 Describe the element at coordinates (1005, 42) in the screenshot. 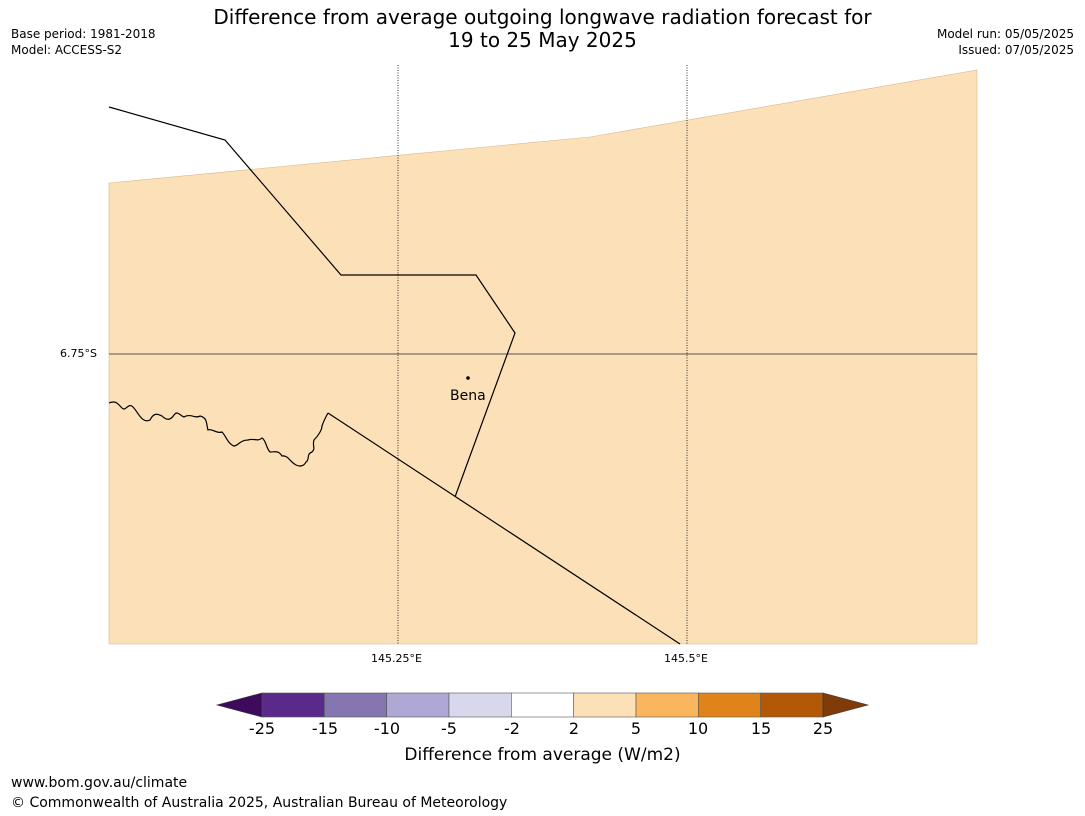

I see `run-info: Model run: 05/05/2025 Issued: 07/05/2025` at that location.